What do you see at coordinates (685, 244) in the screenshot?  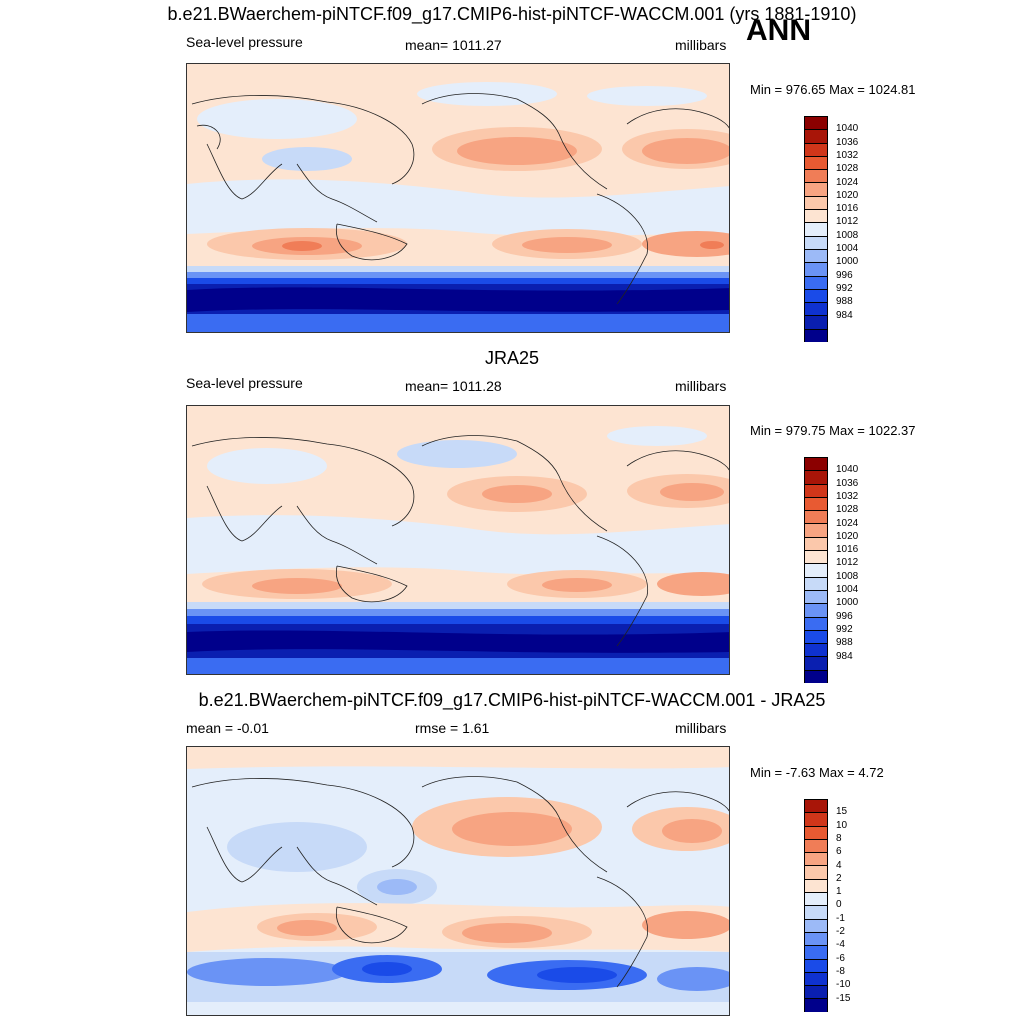 I see `south-atlantic-high` at bounding box center [685, 244].